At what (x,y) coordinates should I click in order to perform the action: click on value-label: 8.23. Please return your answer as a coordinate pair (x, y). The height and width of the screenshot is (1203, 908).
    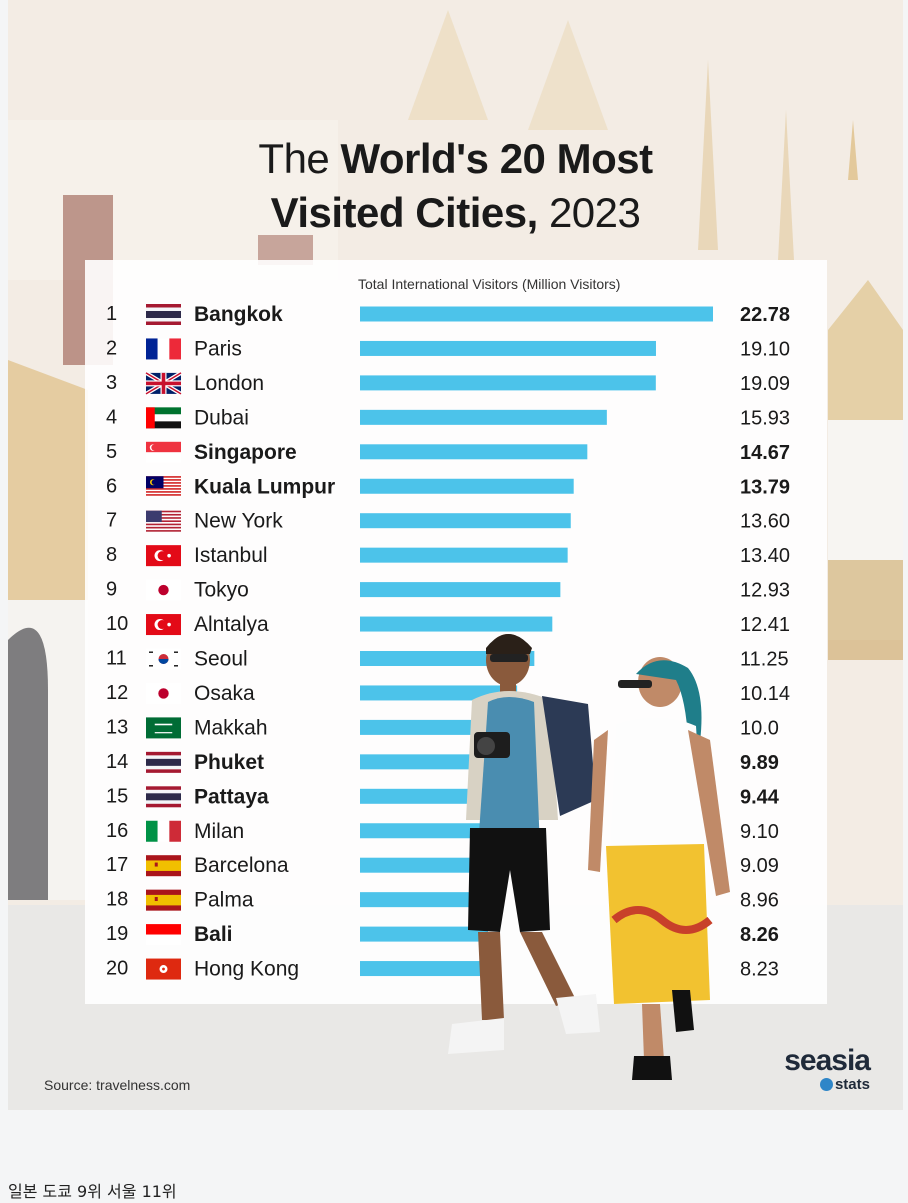
    Looking at the image, I should click on (759, 970).